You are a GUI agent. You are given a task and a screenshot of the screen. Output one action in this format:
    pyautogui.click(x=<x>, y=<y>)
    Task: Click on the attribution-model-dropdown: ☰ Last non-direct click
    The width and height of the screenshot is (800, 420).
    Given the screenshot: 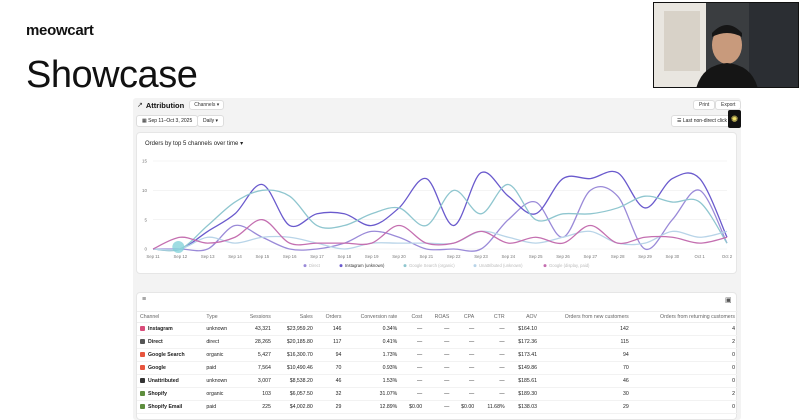 What is the action you would take?
    pyautogui.click(x=702, y=121)
    